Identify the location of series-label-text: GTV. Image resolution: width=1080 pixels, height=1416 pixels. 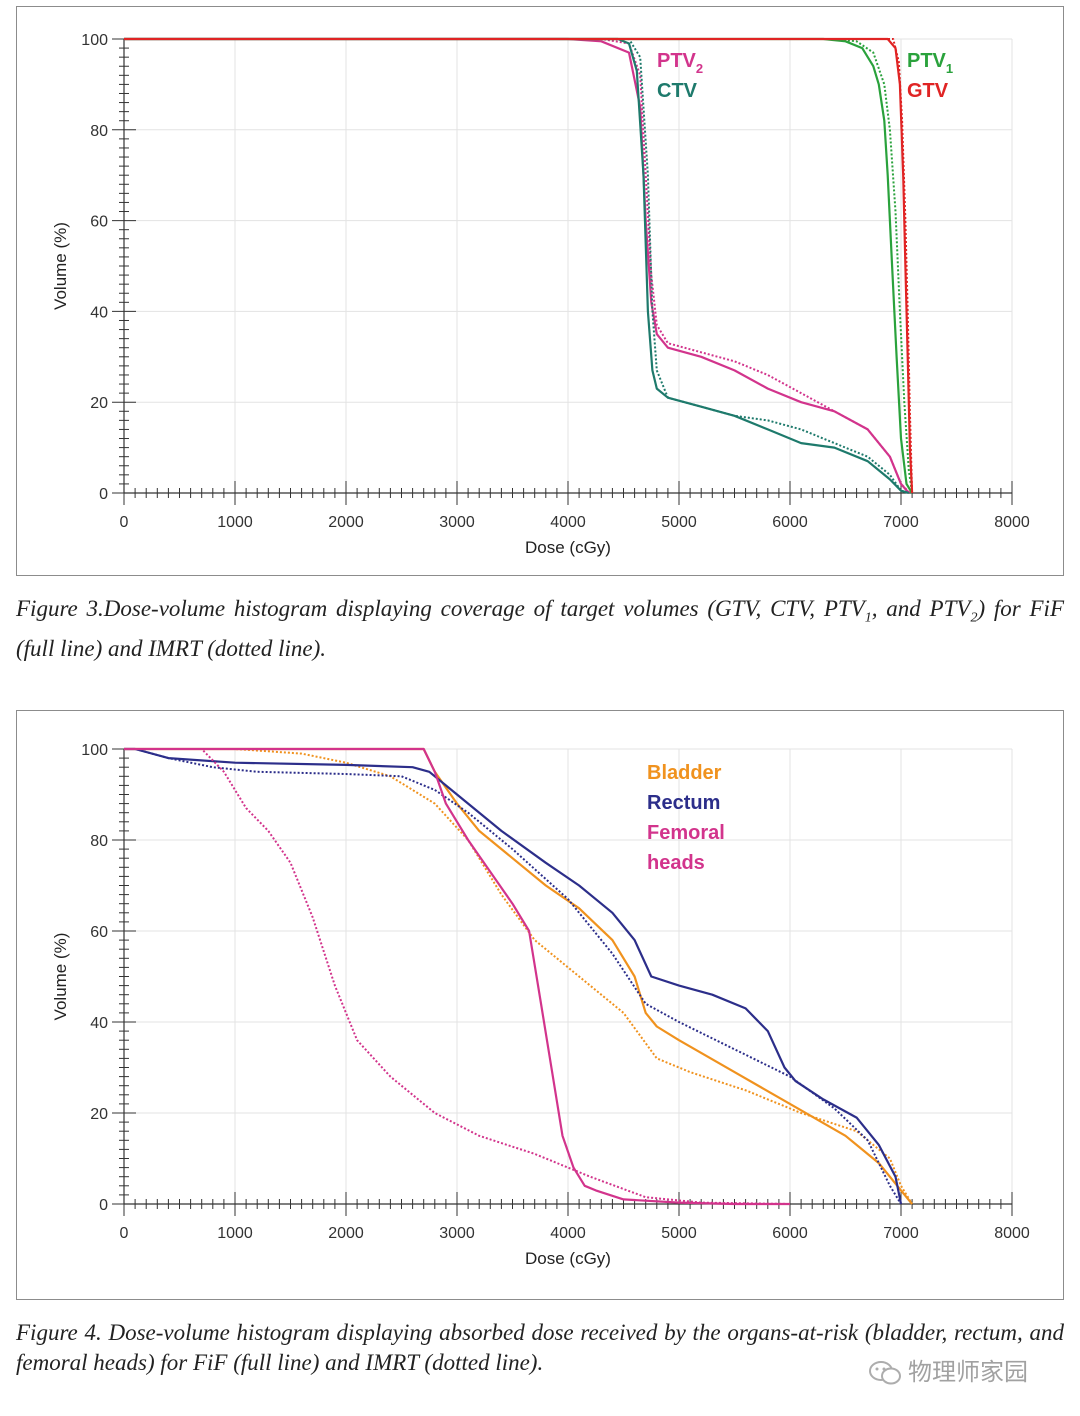
(928, 91).